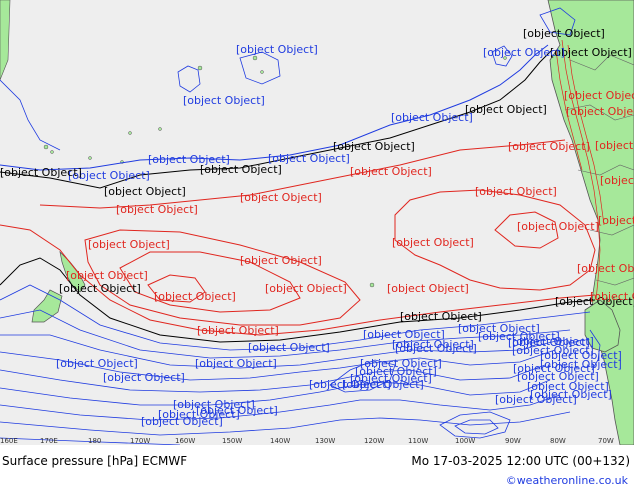  I want to click on lon-tick-label: 120W, so click(374, 441).